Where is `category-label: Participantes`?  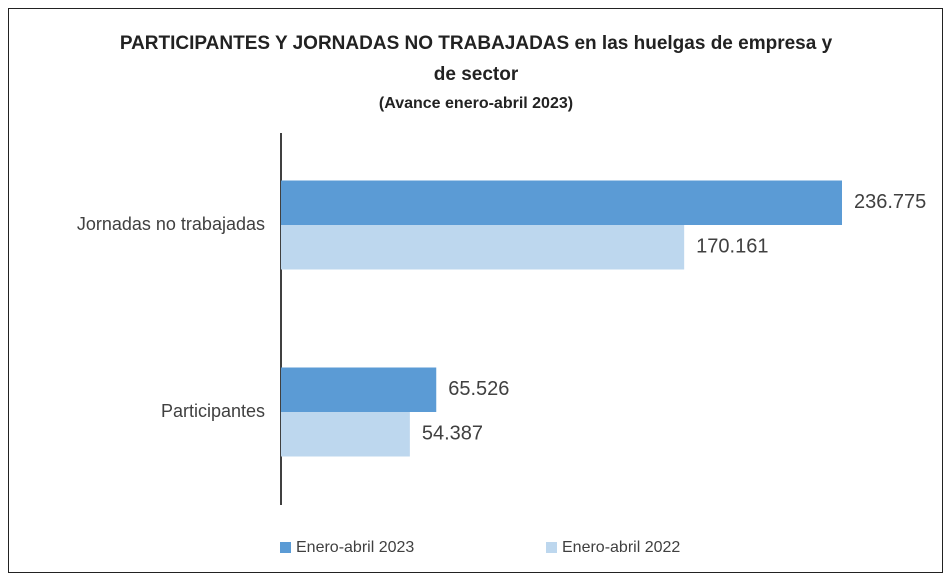
category-label: Participantes is located at coordinates (213, 411).